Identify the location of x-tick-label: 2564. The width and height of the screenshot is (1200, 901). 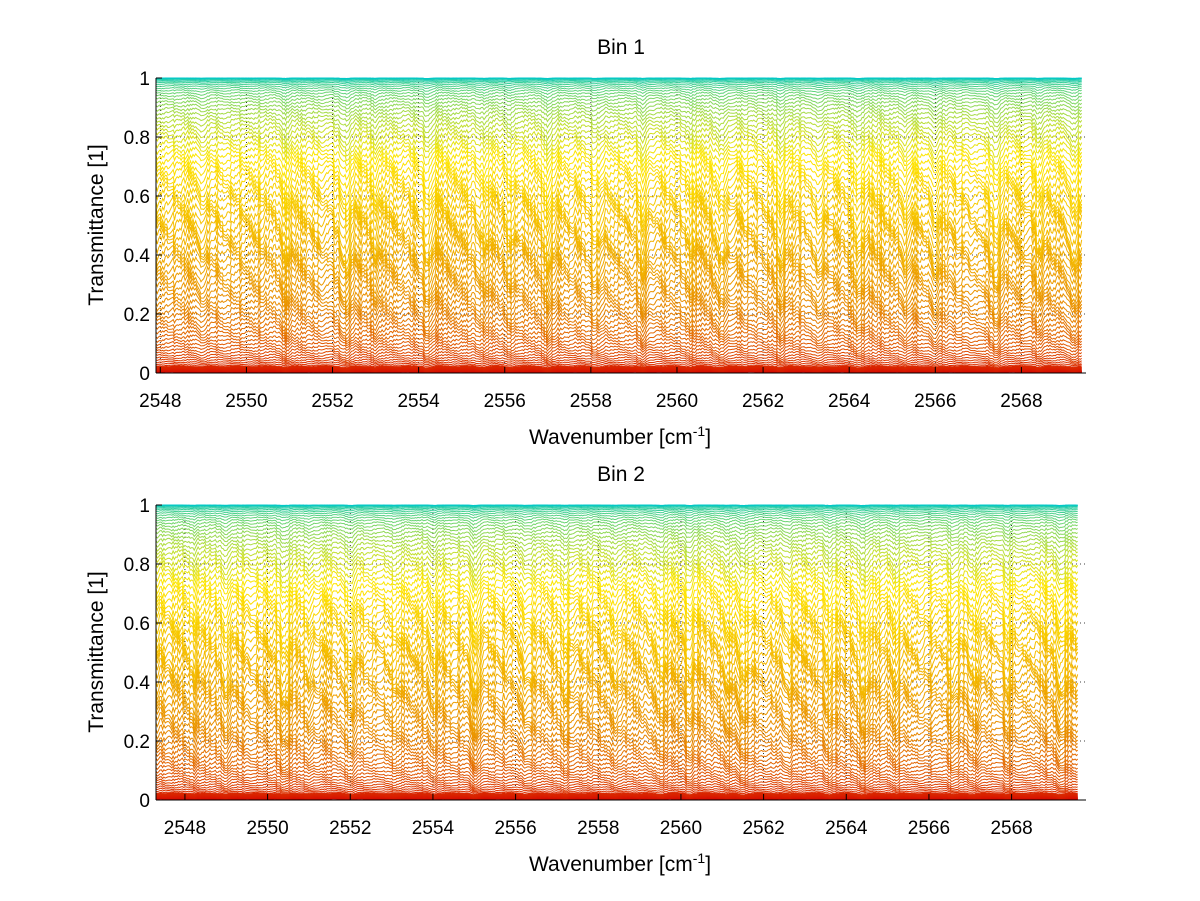
(846, 828).